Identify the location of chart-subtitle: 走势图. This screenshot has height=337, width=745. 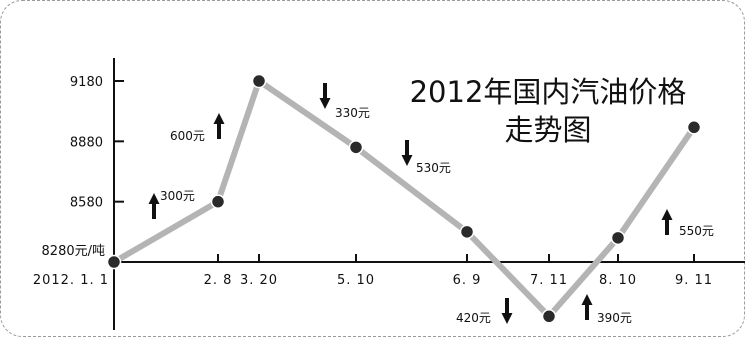
(547, 130).